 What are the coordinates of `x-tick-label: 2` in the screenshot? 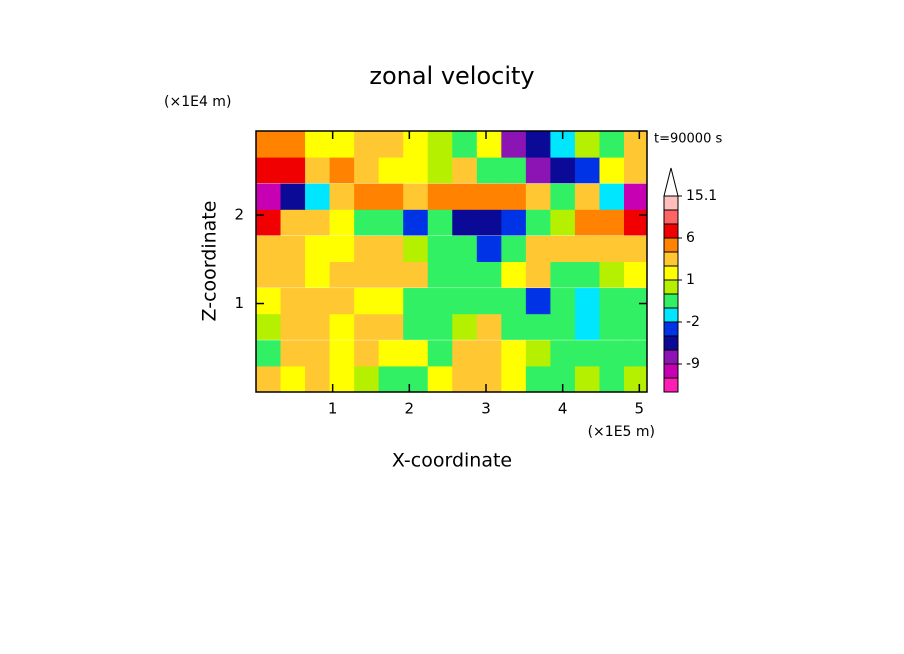 It's located at (410, 409).